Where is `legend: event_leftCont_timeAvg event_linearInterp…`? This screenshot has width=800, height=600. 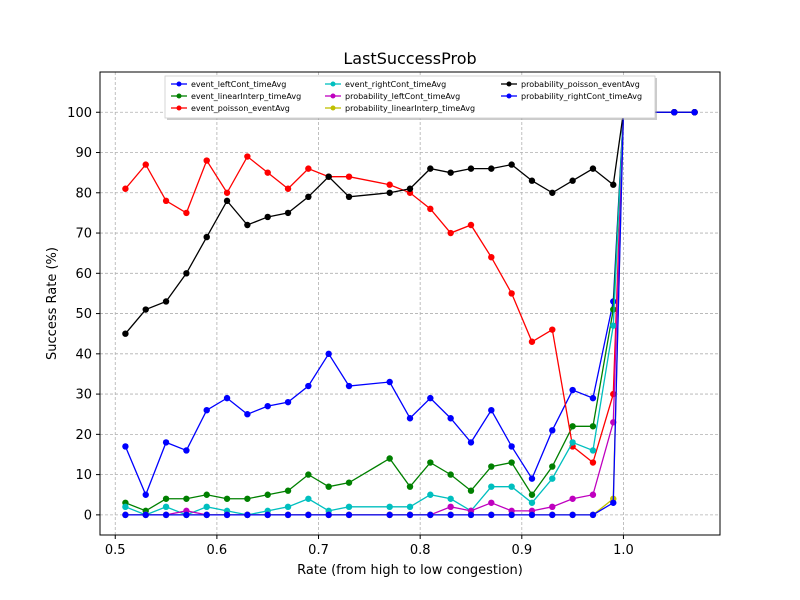 legend: event_leftCont_timeAvg event_linearInterp… is located at coordinates (410, 97).